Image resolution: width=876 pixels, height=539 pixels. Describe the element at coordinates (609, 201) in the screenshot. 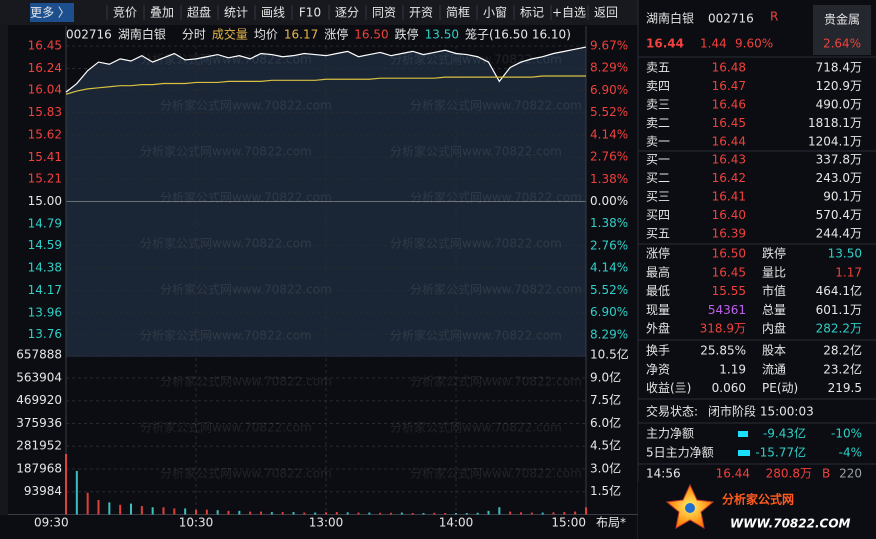

I see `y2-tick-label: 0.00%` at that location.